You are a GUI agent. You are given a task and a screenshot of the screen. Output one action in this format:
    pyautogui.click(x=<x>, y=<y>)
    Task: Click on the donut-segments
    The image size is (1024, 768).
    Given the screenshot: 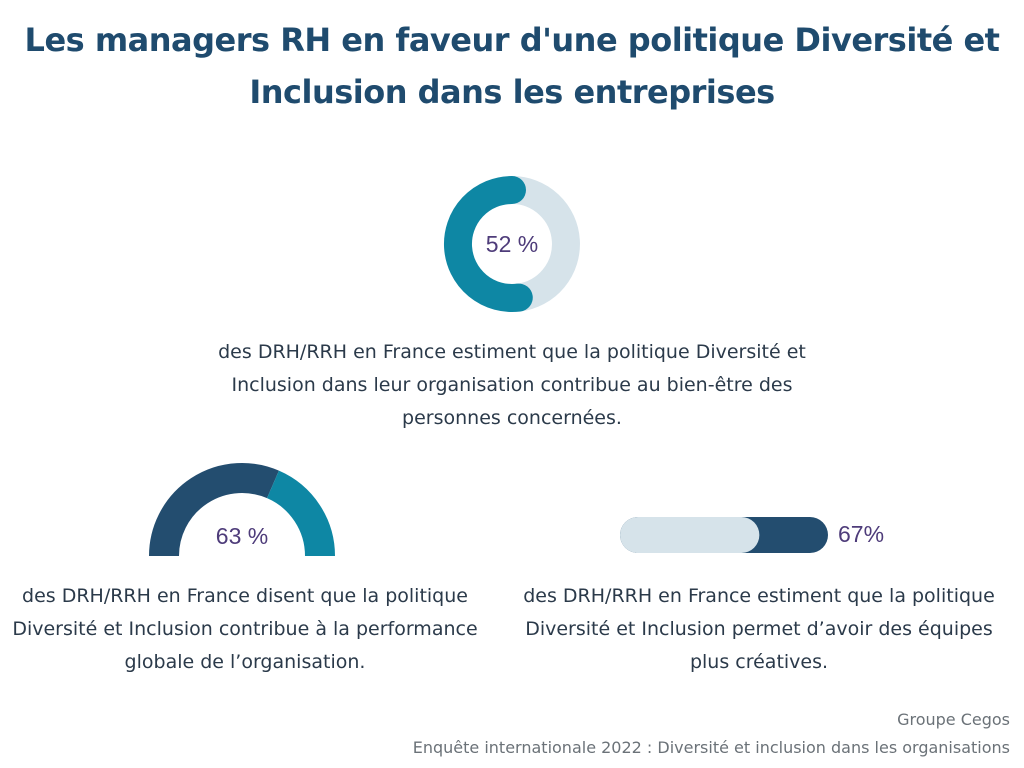 What is the action you would take?
    pyautogui.click(x=511, y=244)
    